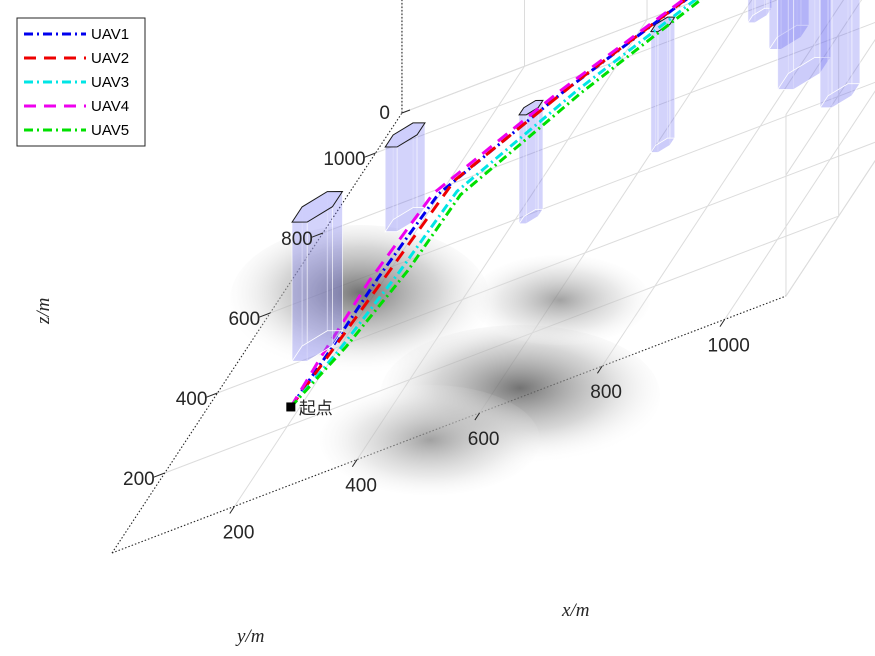 This screenshot has width=875, height=656. Describe the element at coordinates (239, 532) in the screenshot. I see `x-tick-label: 200` at that location.